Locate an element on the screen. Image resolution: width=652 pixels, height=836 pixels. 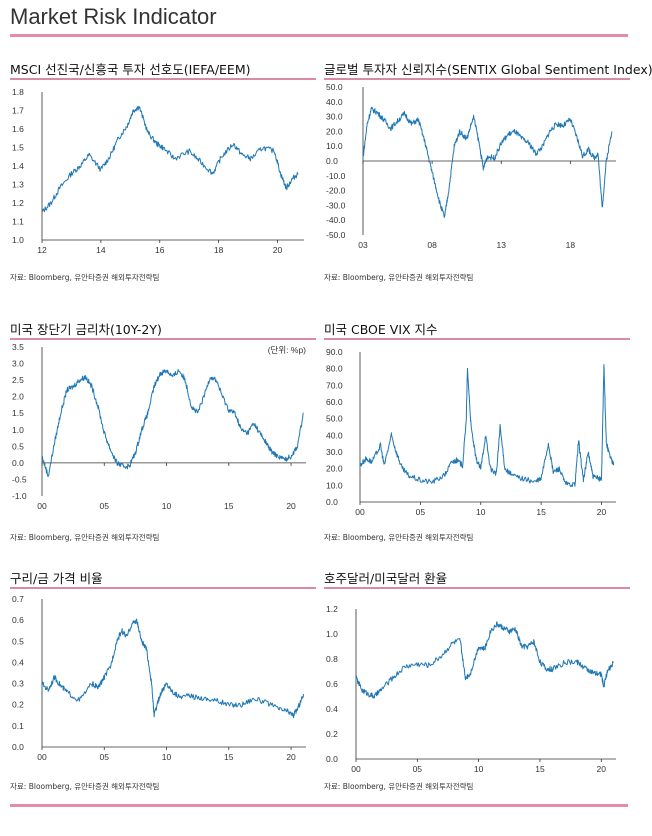
chart-copper-gold: 0.7 0.6 0.5 0.4 0.3 0.2 0.1 0.0 00 05 10 15 20 is located at coordinates (159, 678).